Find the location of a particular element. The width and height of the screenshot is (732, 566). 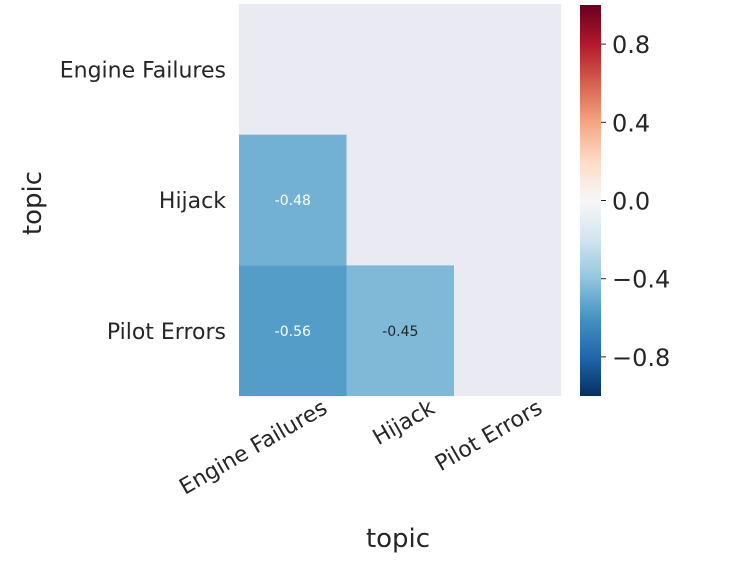

cell-value-label: -0.48 is located at coordinates (293, 201).